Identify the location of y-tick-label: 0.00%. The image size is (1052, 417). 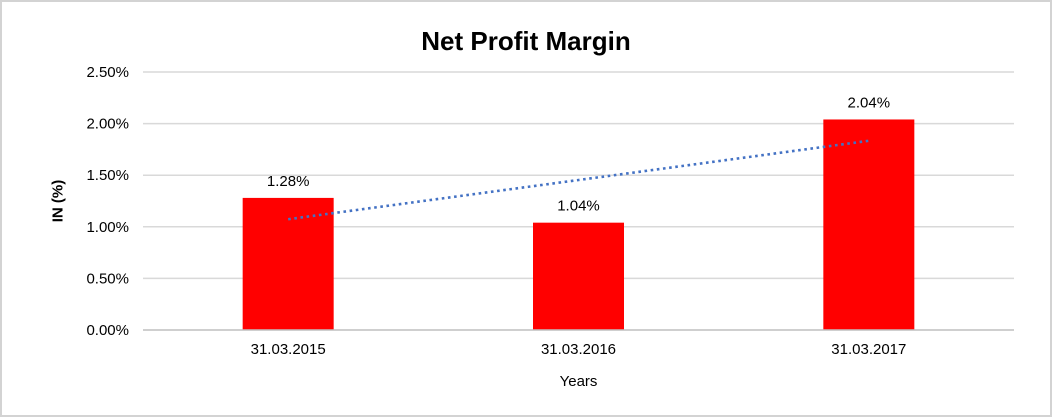
(107, 330).